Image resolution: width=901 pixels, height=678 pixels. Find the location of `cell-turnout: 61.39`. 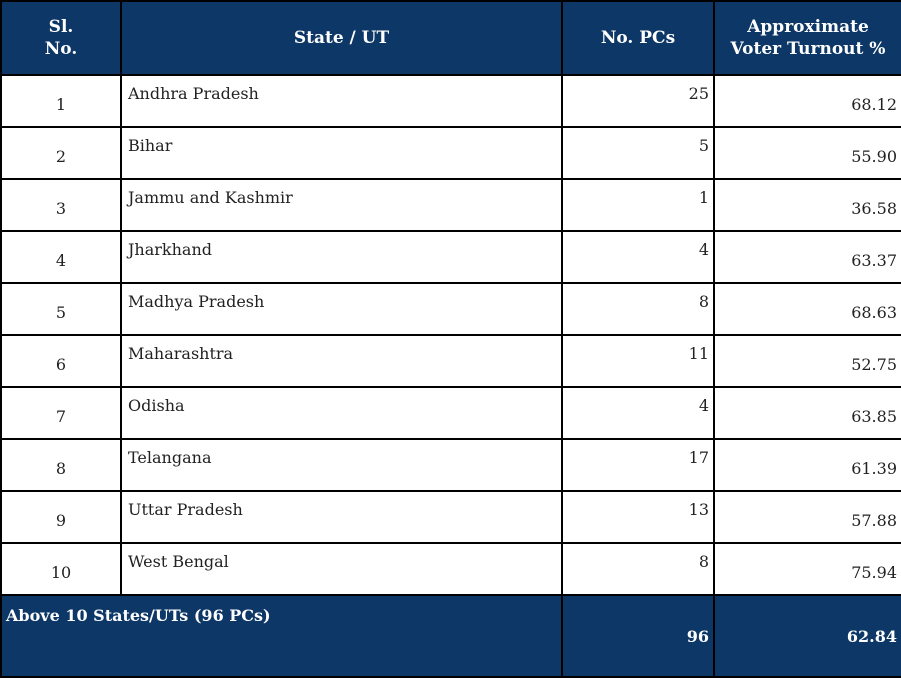

cell-turnout: 61.39 is located at coordinates (807, 465).